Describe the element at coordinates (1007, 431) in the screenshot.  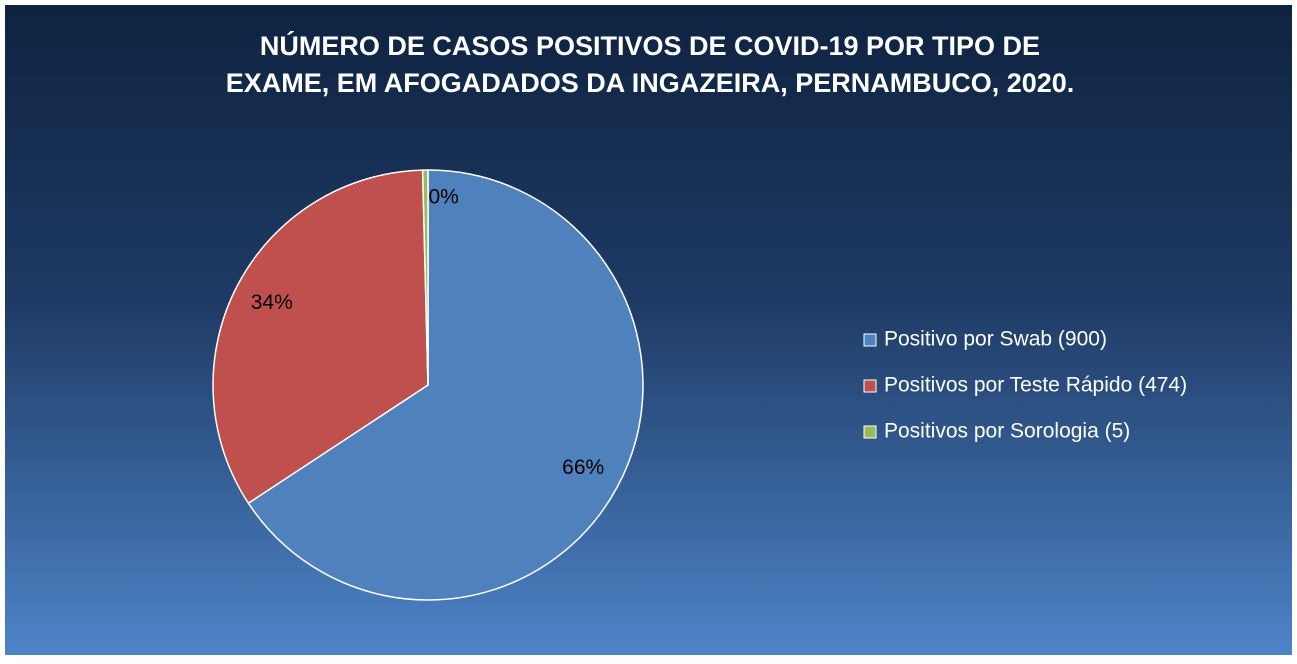
I see `legend-label: Positivos por Sorologia (5)` at that location.